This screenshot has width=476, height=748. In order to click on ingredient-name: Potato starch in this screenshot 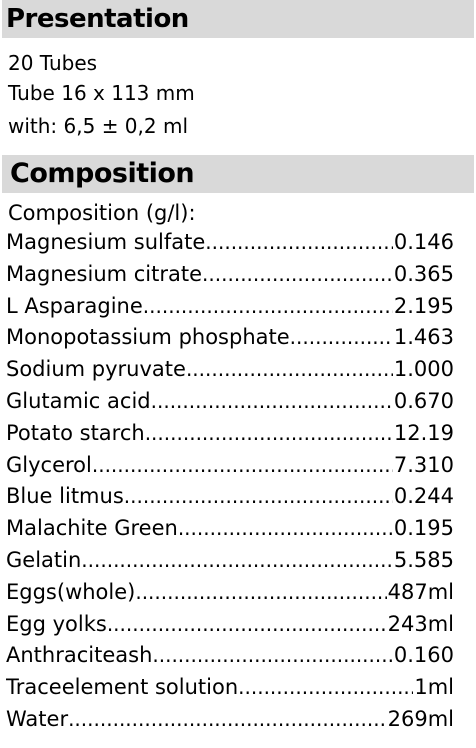, I will do `click(75, 433)`.